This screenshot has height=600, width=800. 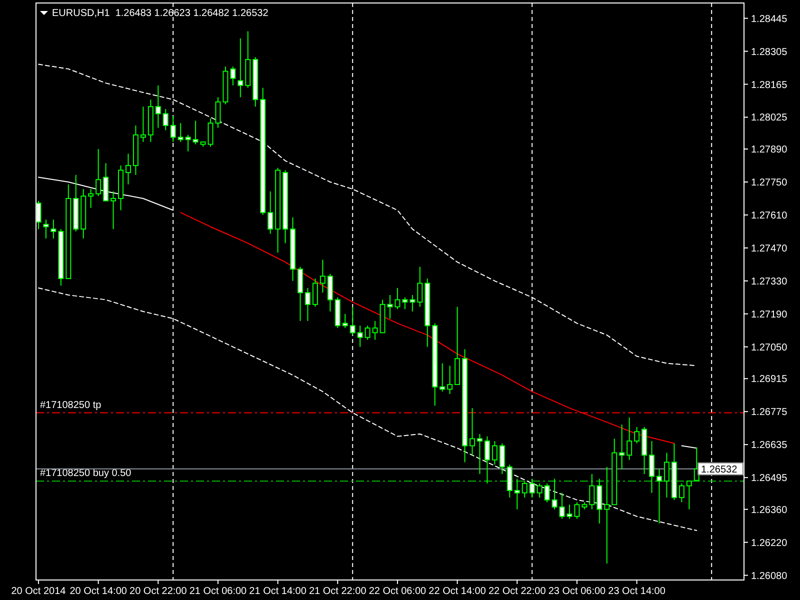 What do you see at coordinates (769, 380) in the screenshot?
I see `y-tick-label: 1.26915` at bounding box center [769, 380].